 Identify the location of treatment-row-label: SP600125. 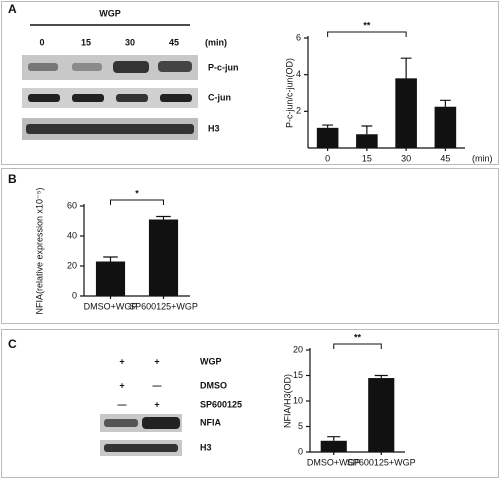
(221, 404).